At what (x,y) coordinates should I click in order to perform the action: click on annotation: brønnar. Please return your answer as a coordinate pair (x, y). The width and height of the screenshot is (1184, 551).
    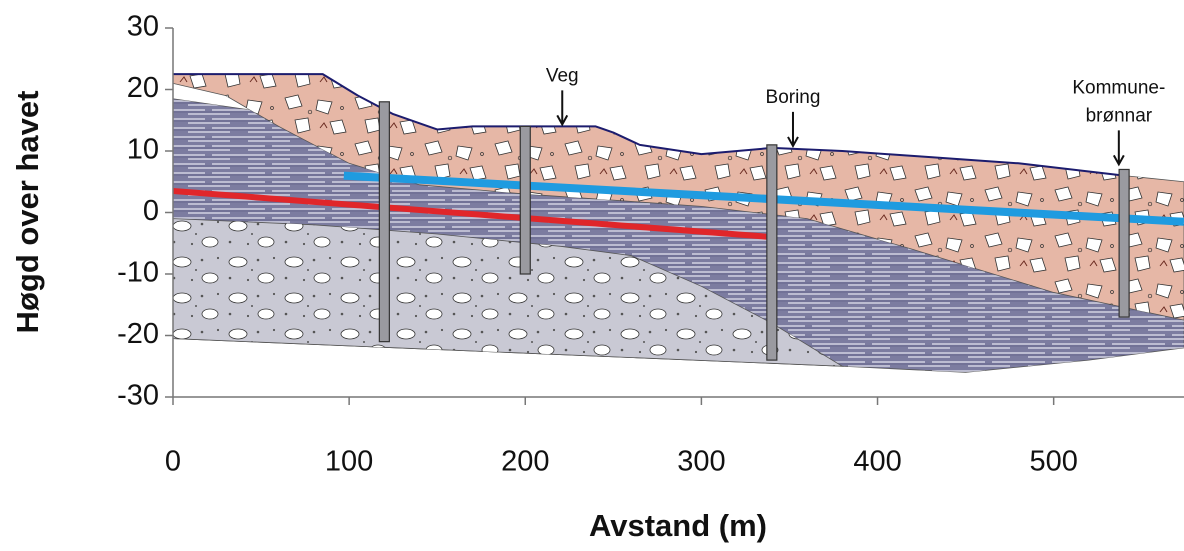
    Looking at the image, I should click on (1119, 115).